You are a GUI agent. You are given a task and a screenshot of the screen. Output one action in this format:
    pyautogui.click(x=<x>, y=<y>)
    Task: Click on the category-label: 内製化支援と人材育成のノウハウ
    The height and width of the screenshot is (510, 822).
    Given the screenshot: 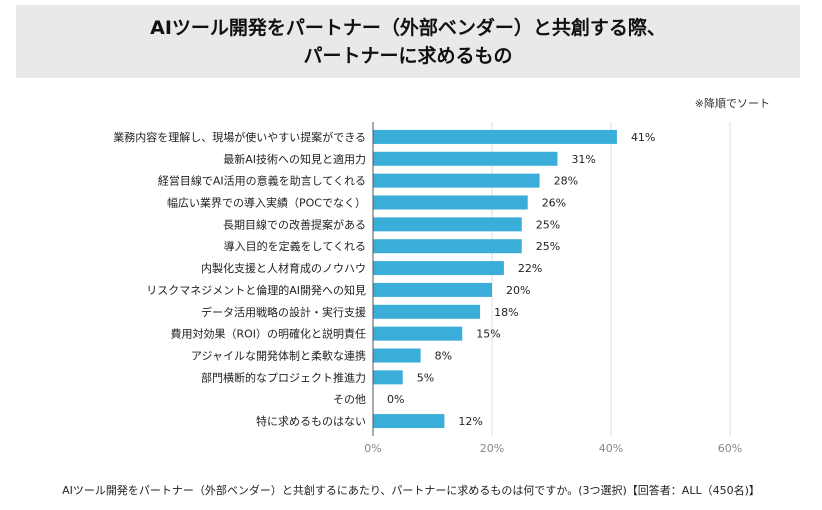 What is the action you would take?
    pyautogui.click(x=283, y=268)
    